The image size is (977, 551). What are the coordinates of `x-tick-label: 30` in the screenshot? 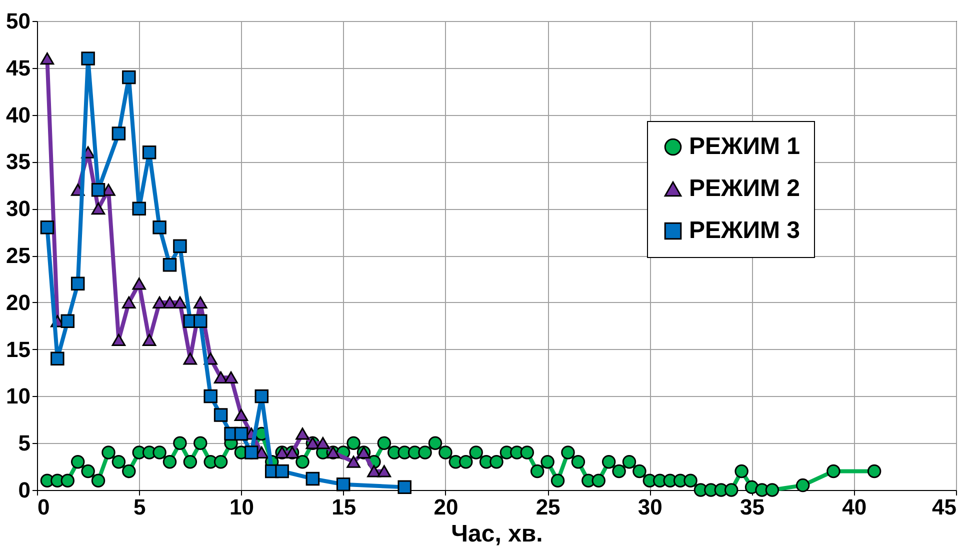 It's located at (650, 507).